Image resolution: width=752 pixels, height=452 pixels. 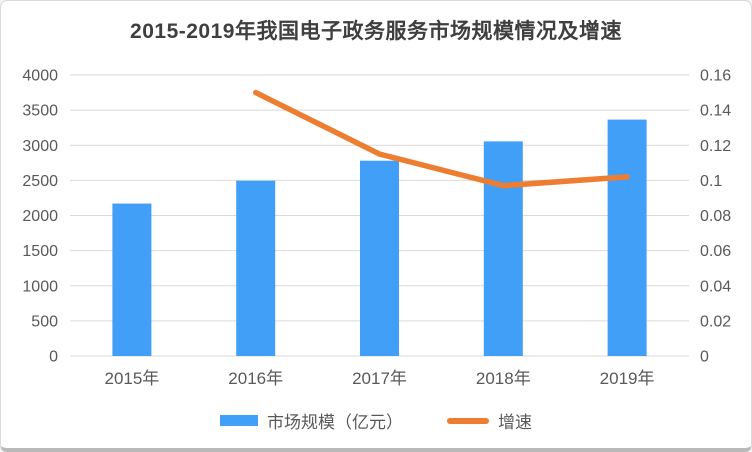 I want to click on y-right-tick-label: 0.16, so click(x=715, y=76).